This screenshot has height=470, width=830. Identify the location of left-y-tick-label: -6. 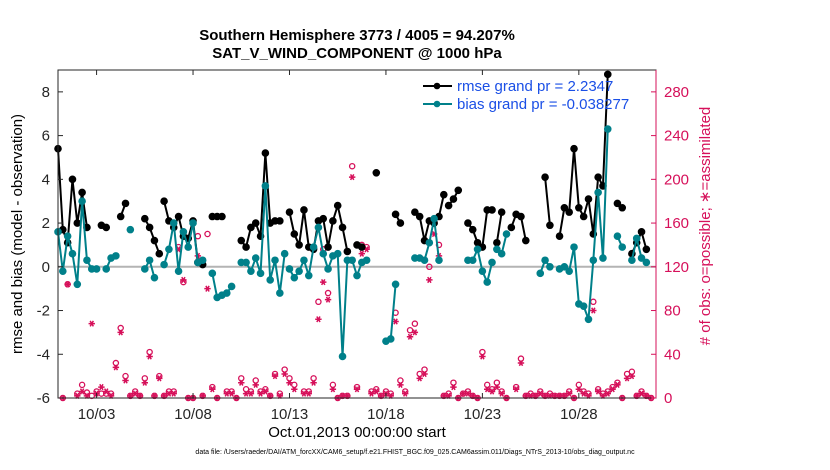
(43, 398).